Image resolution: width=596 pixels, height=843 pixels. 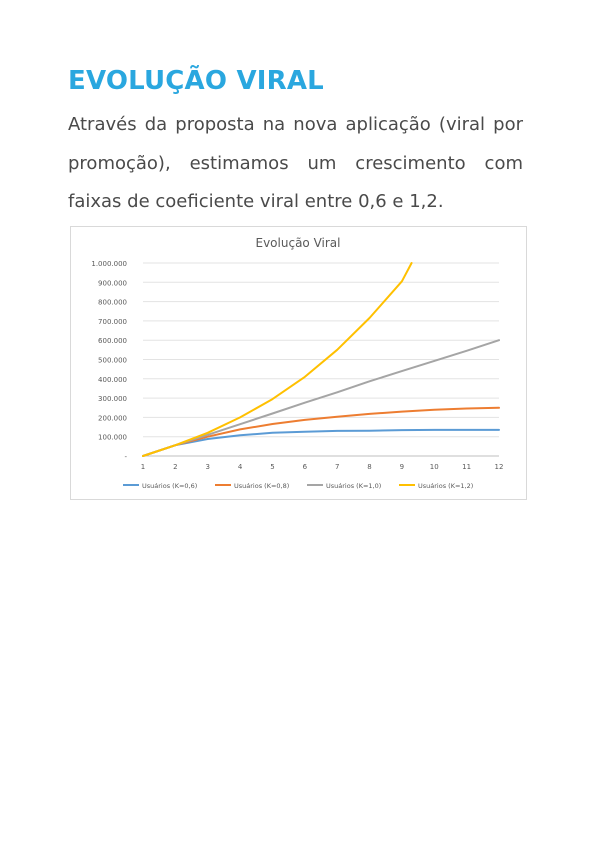 I want to click on y-tick-label: 700.000, so click(x=112, y=322).